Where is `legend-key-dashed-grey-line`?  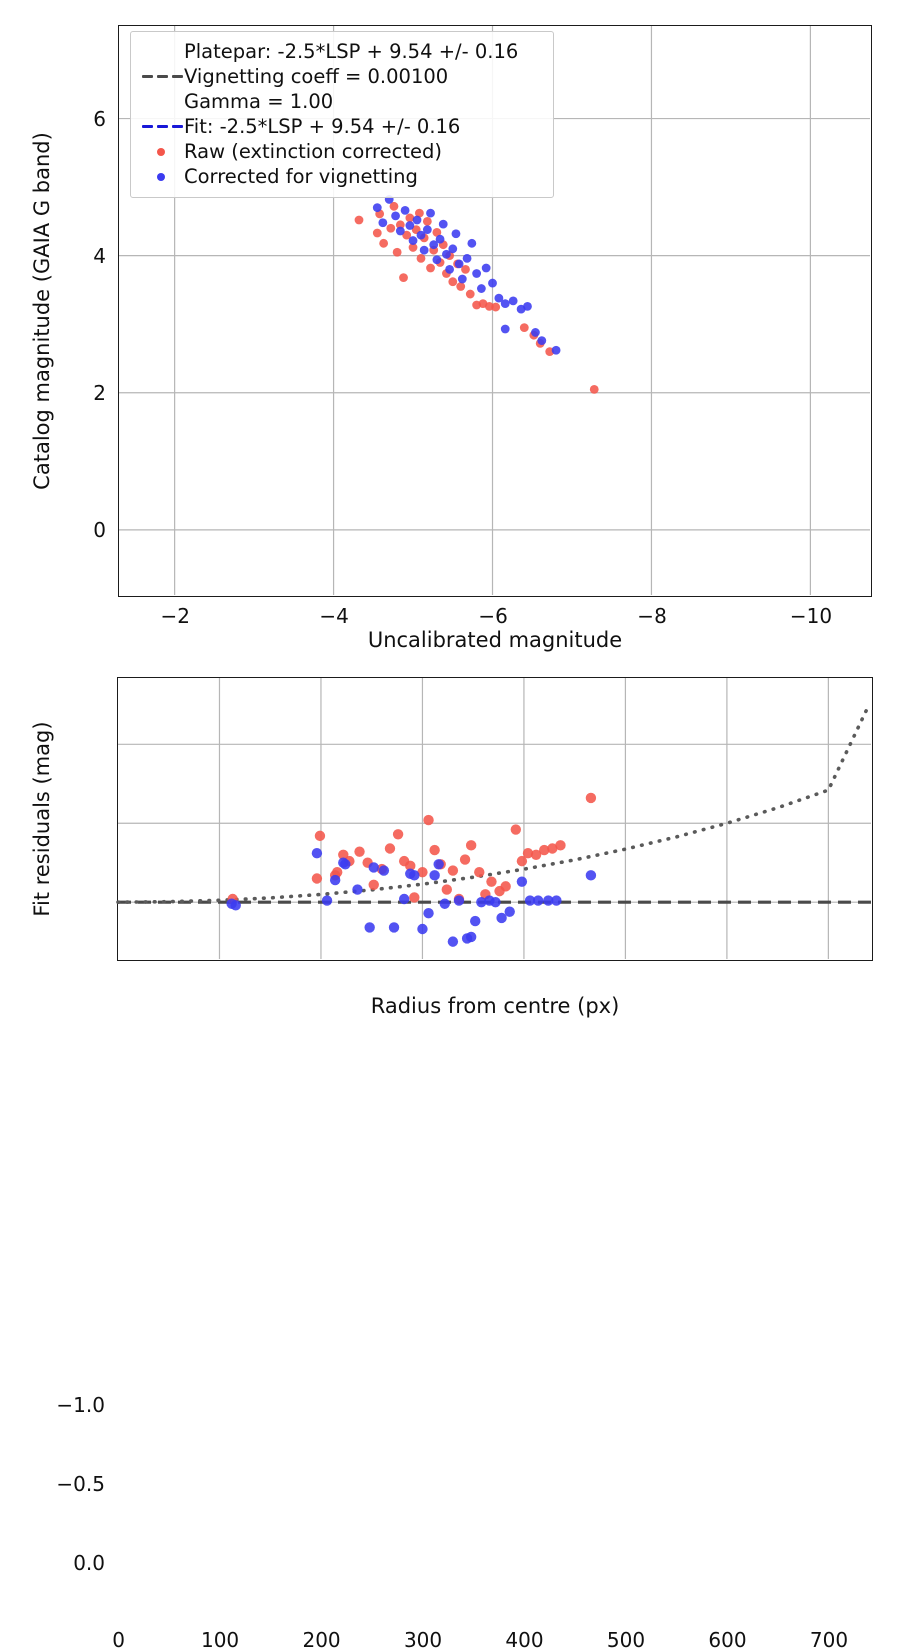
legend-key-dashed-grey-line is located at coordinates (162, 76).